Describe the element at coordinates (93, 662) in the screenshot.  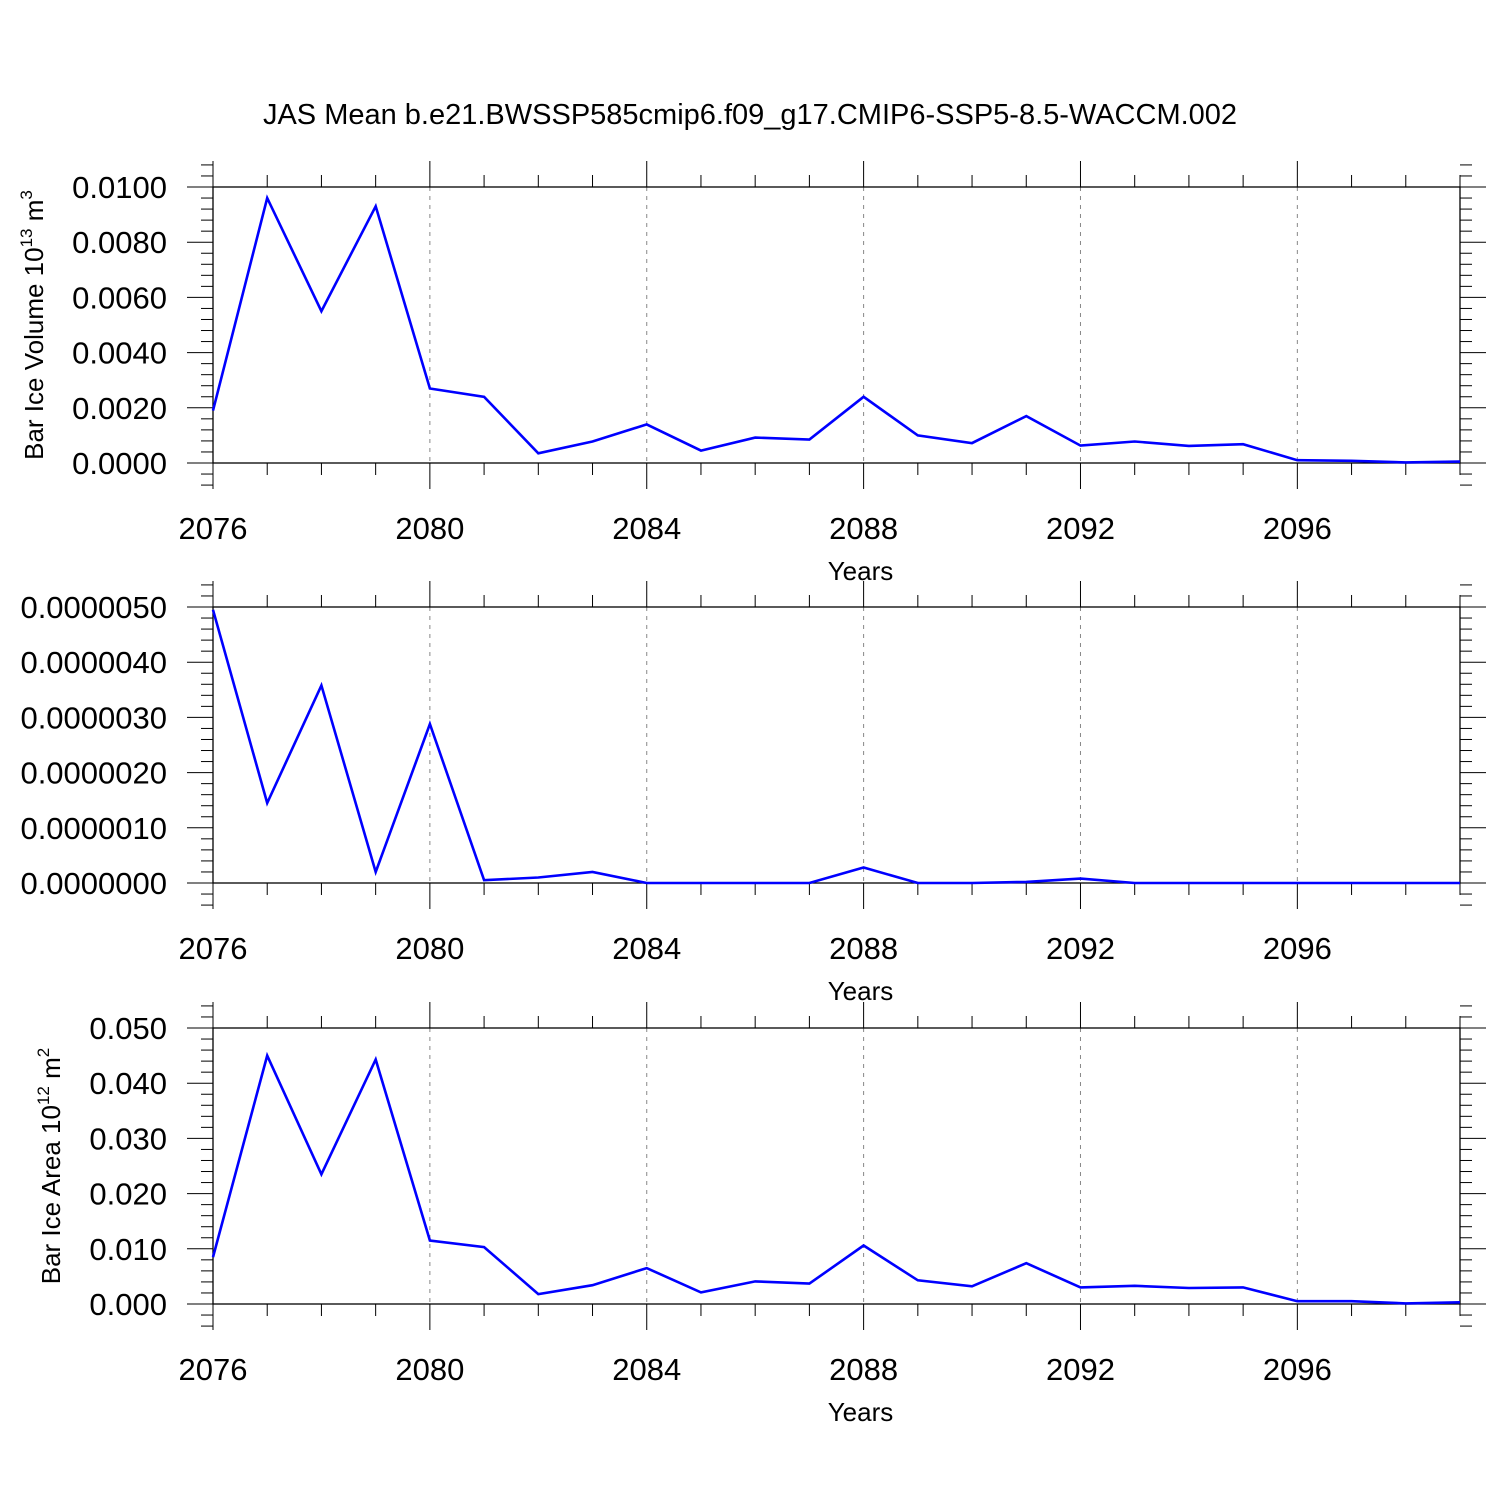
I see `y-tick-label: 0.0000040` at that location.